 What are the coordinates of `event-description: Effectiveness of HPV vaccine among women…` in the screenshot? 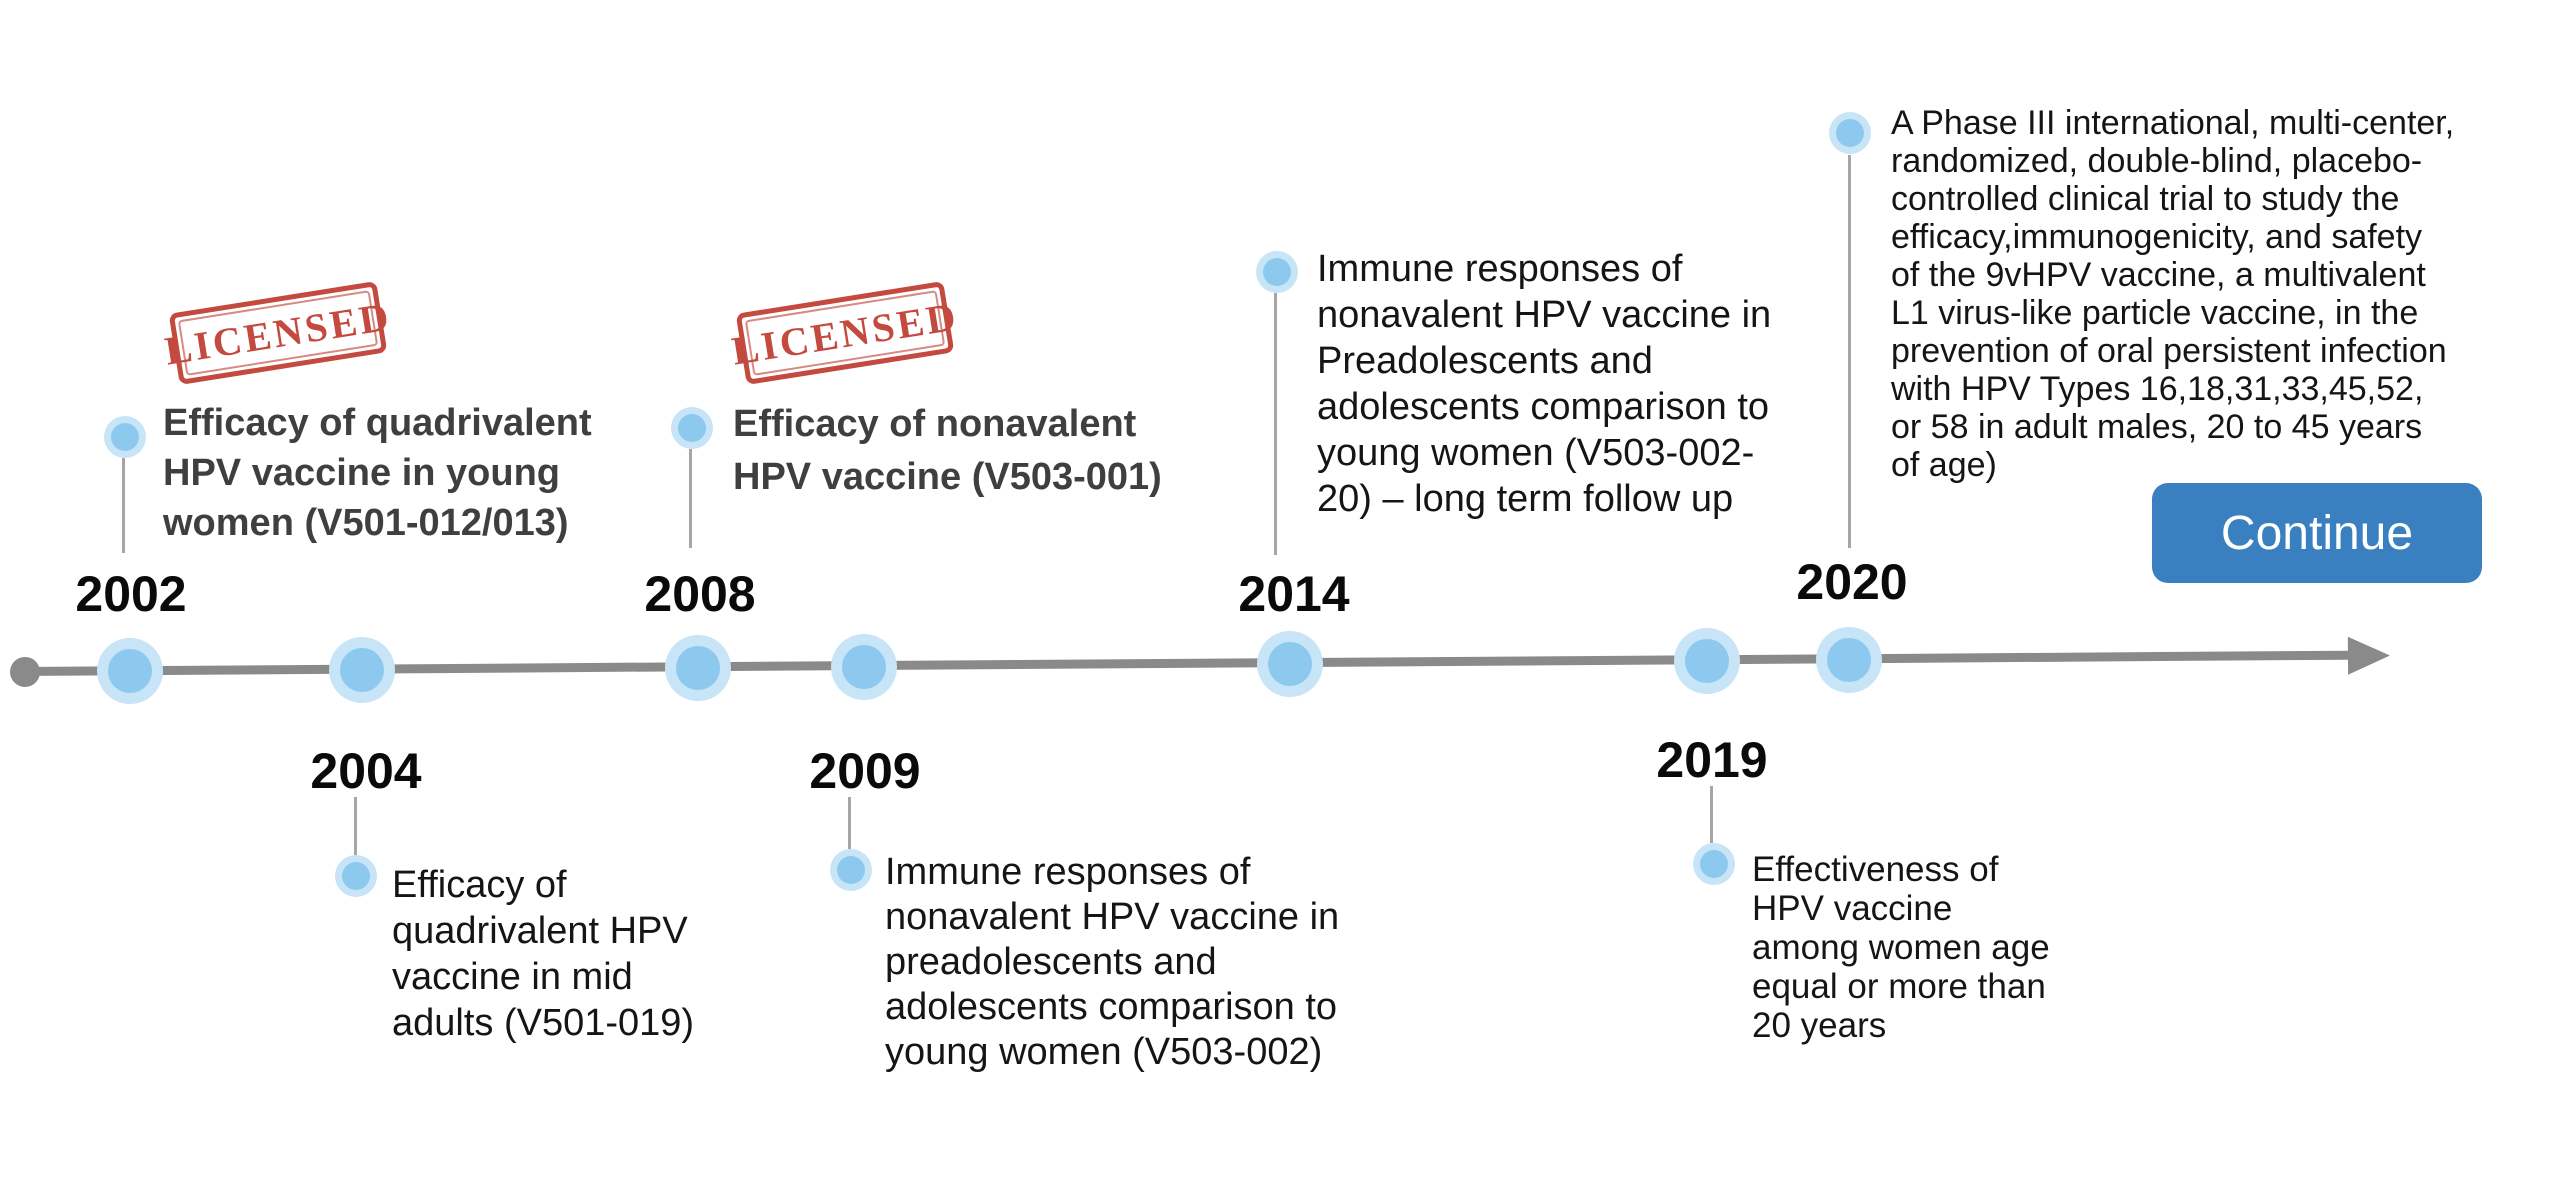 It's located at (1901, 947).